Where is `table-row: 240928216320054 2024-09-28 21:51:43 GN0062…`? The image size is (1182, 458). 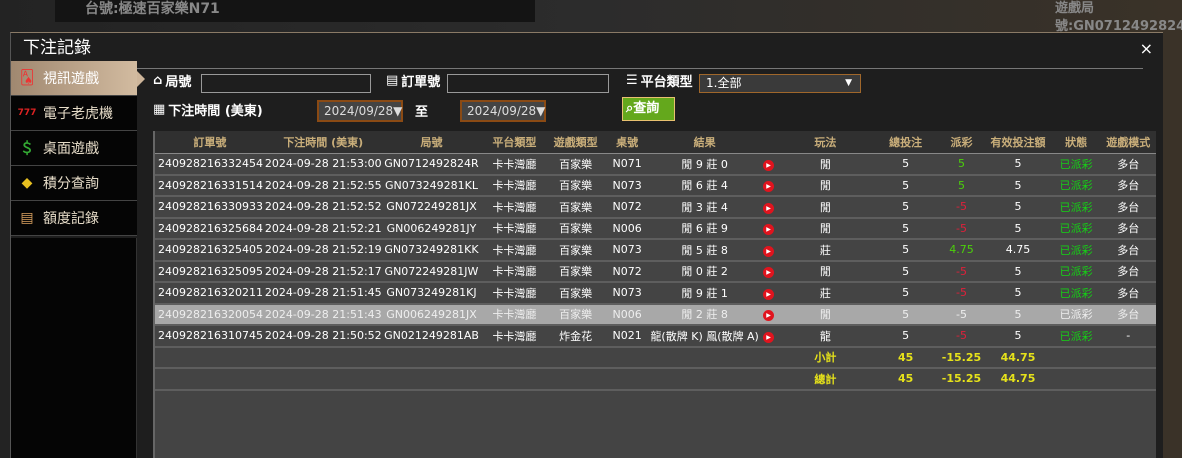 table-row: 240928216320054 2024-09-28 21:51:43 GN0062… is located at coordinates (655, 314).